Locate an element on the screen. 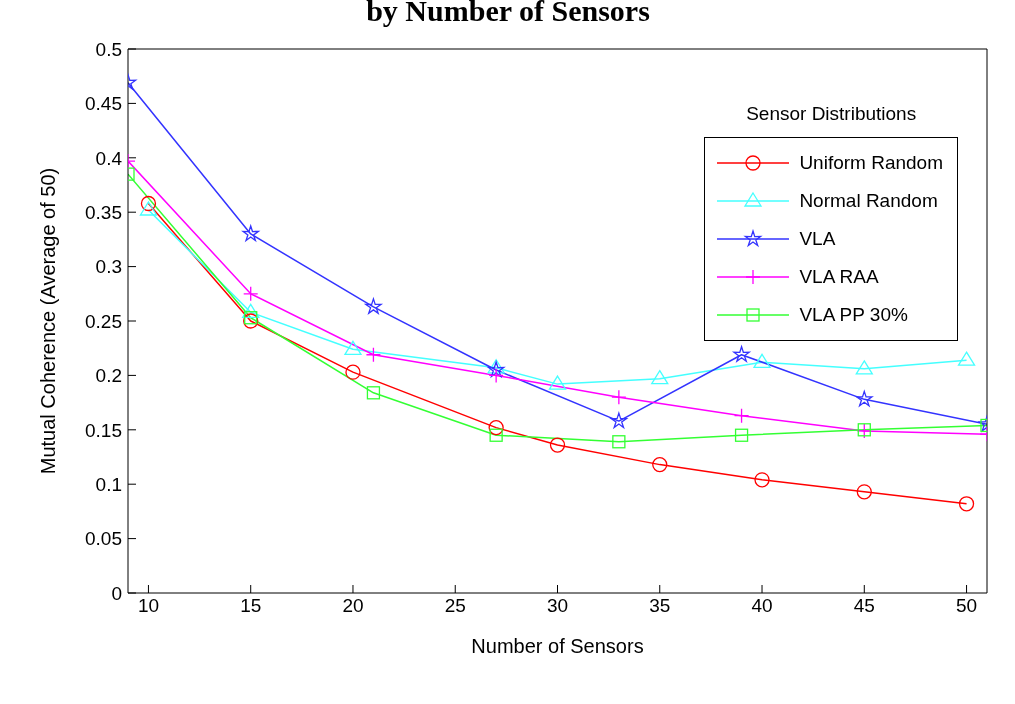  x-tick-label: 30 is located at coordinates (557, 606).